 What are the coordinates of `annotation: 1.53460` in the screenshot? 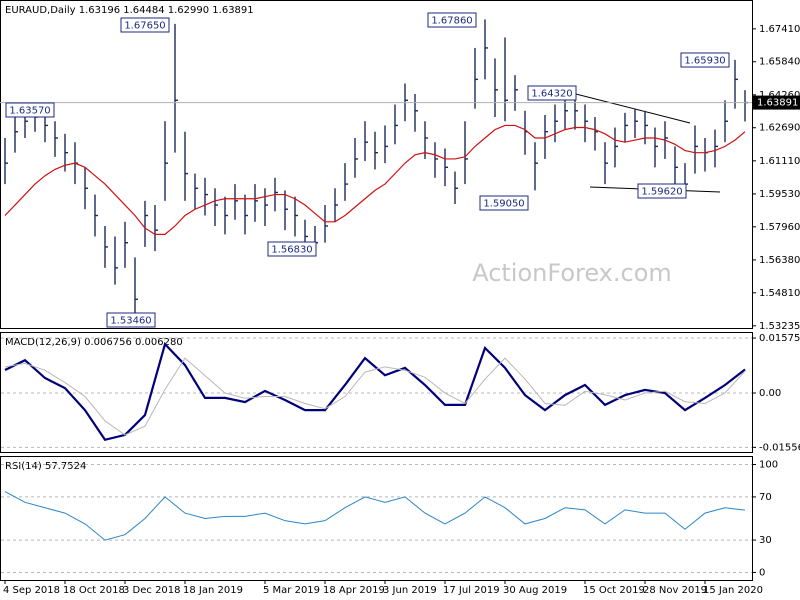 It's located at (130, 321).